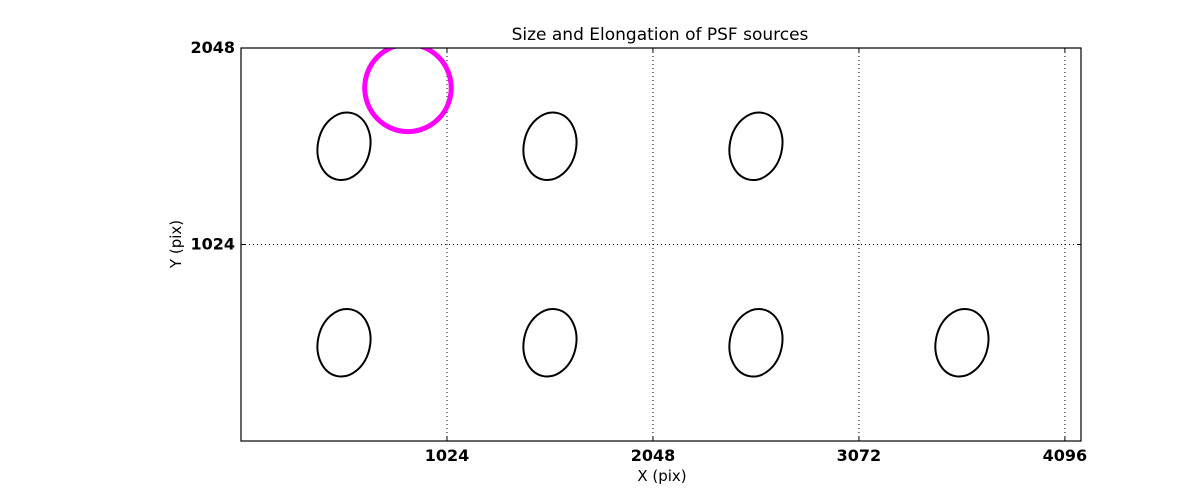  Describe the element at coordinates (408, 91) in the screenshot. I see `highlight-source-ellipse` at that location.